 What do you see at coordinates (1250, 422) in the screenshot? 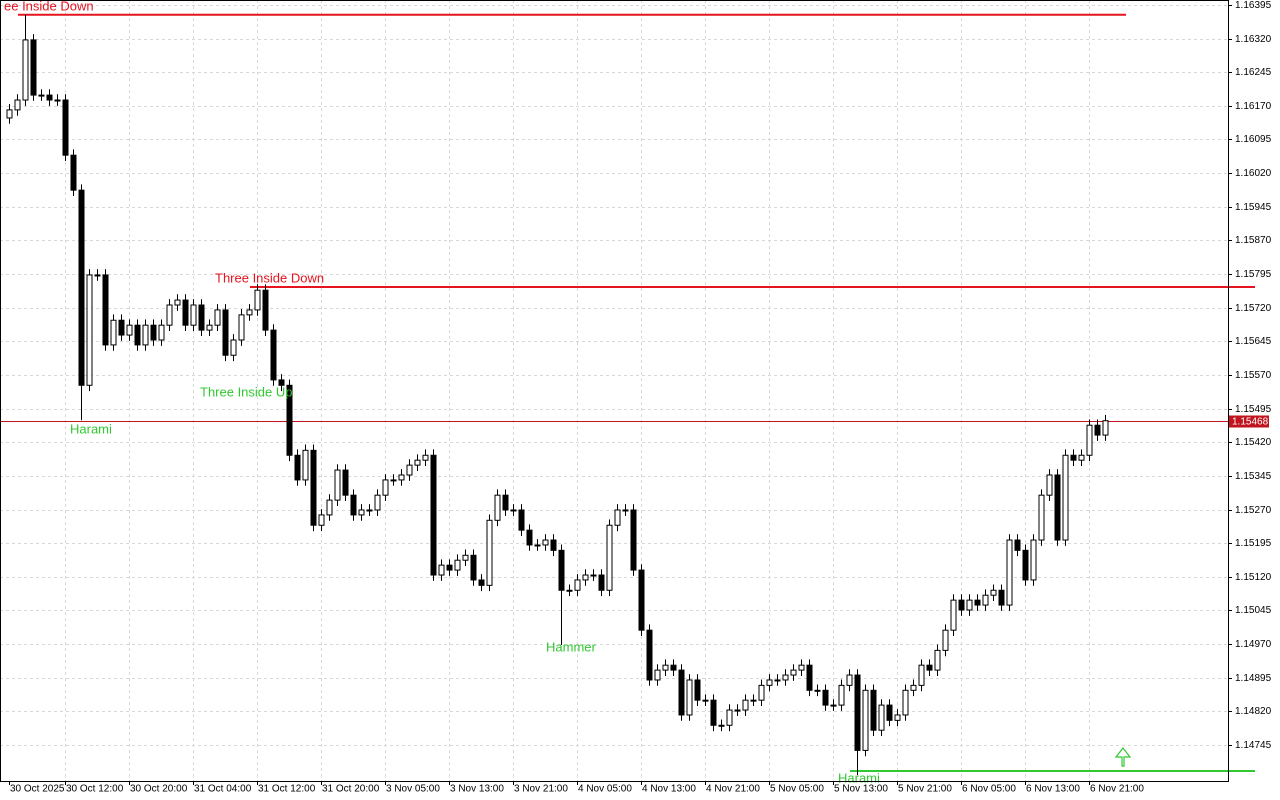
I see `current-price-label: 1.15468` at bounding box center [1250, 422].